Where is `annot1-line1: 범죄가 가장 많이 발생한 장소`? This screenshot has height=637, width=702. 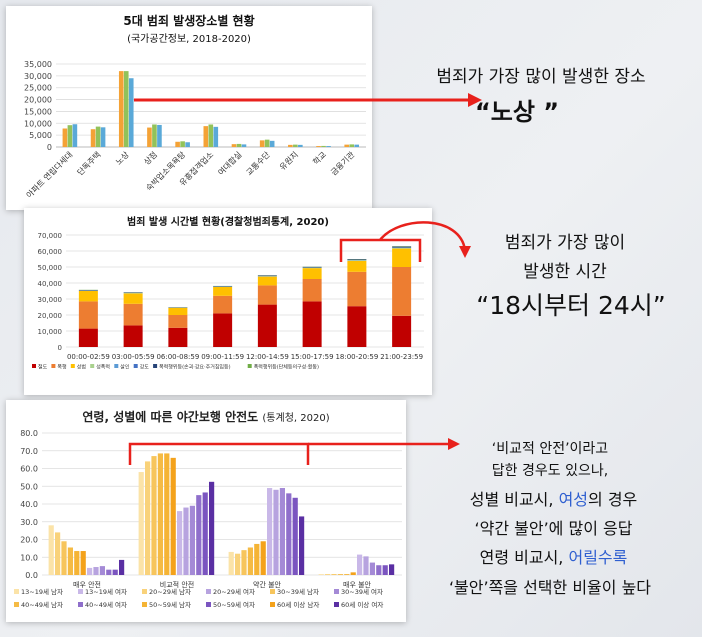
annot1-line1: 범죄가 가장 많이 발생한 장소 is located at coordinates (541, 77).